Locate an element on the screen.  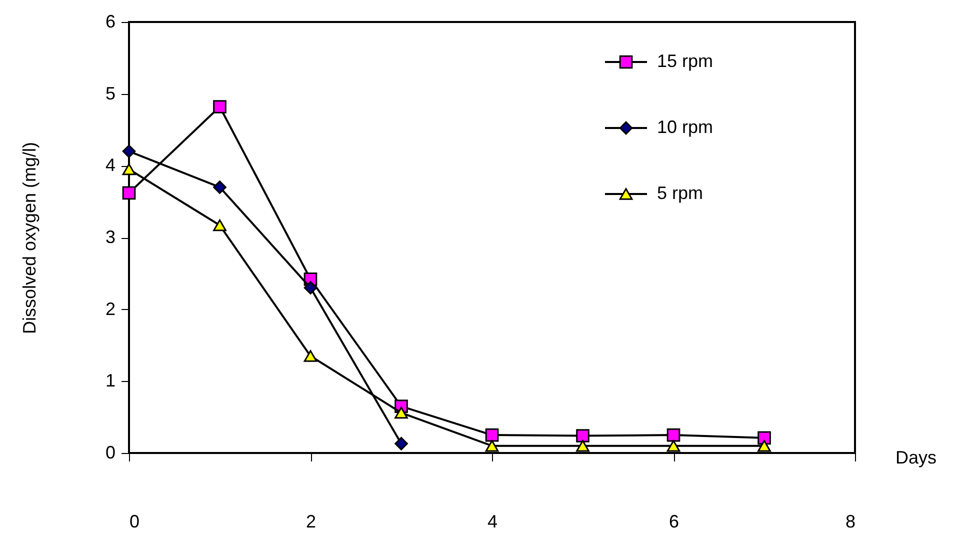
y-tick-label: 5 is located at coordinates (110, 93).